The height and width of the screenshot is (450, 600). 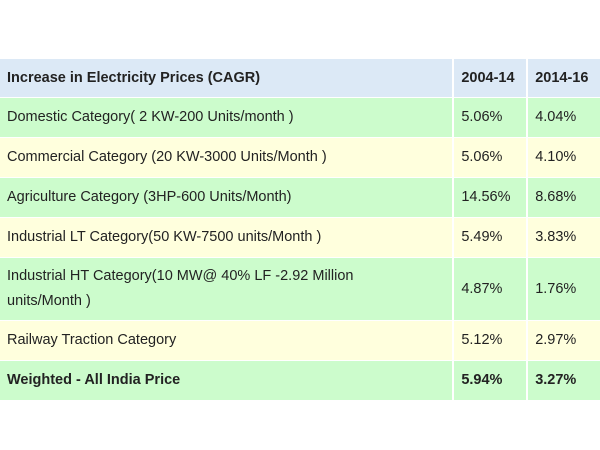 What do you see at coordinates (491, 289) in the screenshot?
I see `value-cell: 4.87%` at bounding box center [491, 289].